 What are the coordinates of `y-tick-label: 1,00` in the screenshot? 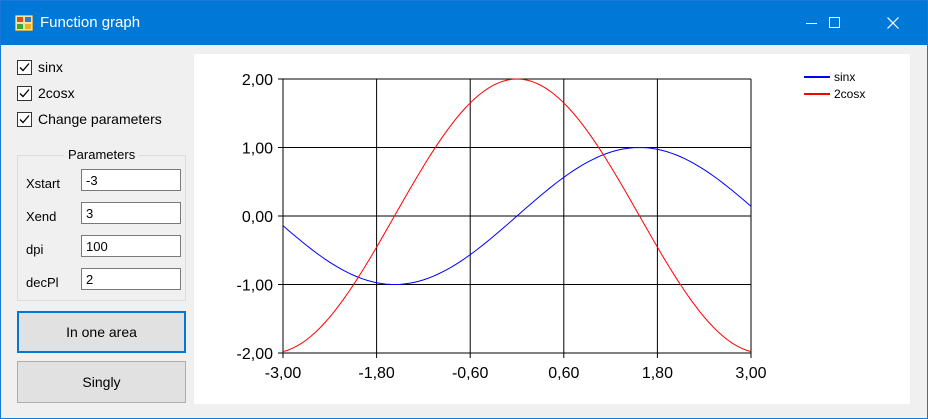 It's located at (257, 149).